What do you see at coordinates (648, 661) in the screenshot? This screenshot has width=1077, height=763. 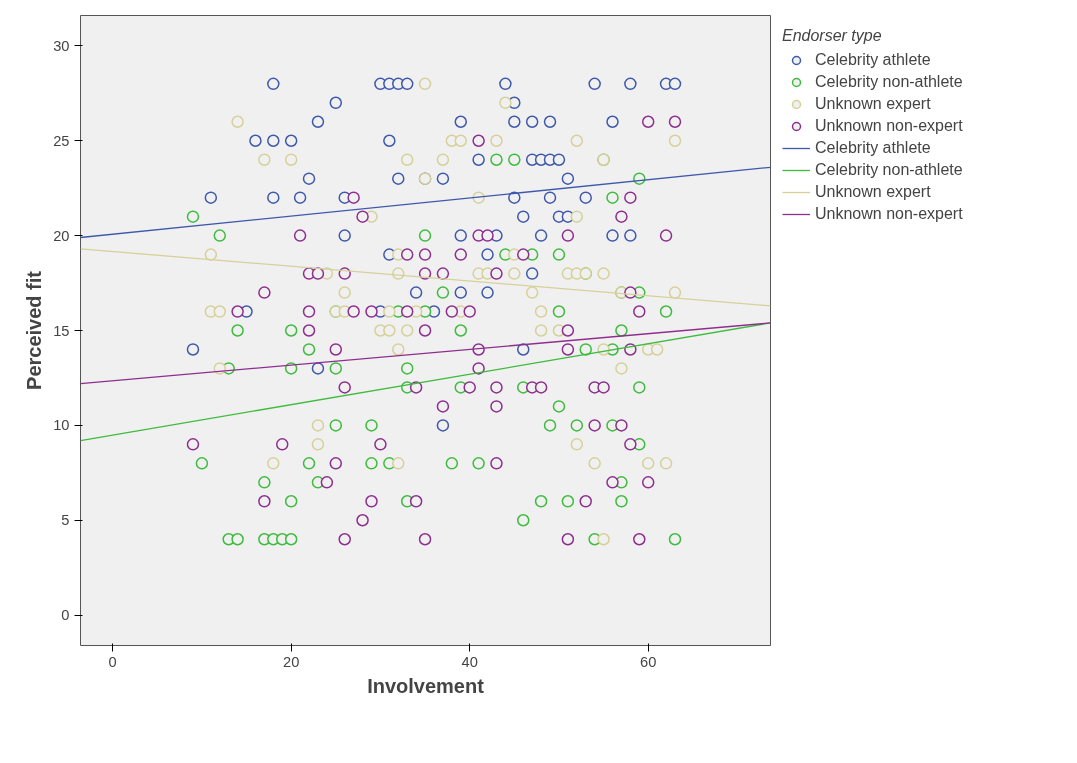 I see `x-tick-label: 60` at bounding box center [648, 661].